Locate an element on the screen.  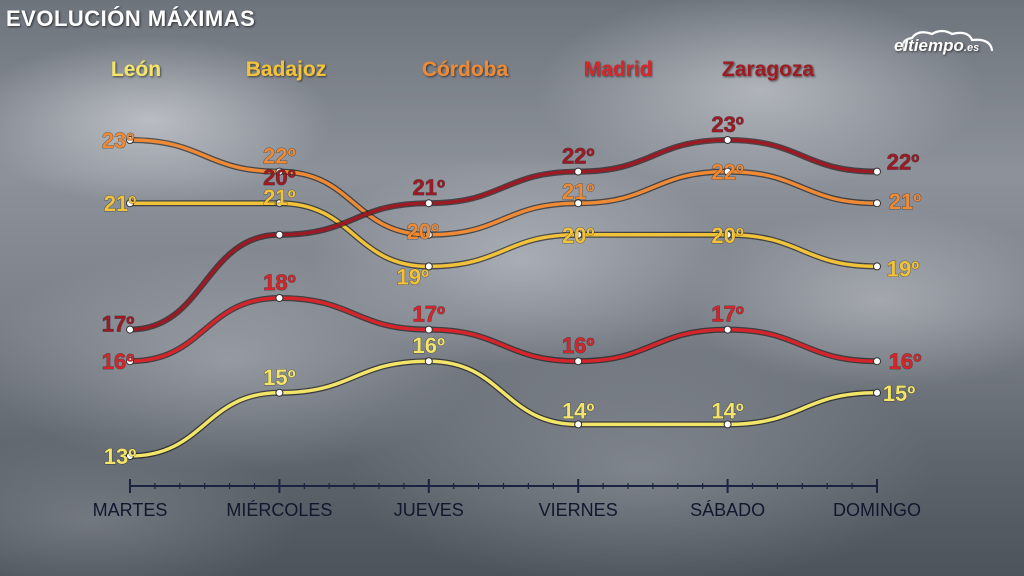
brand-logo: eltiempo.es is located at coordinates (948, 45).